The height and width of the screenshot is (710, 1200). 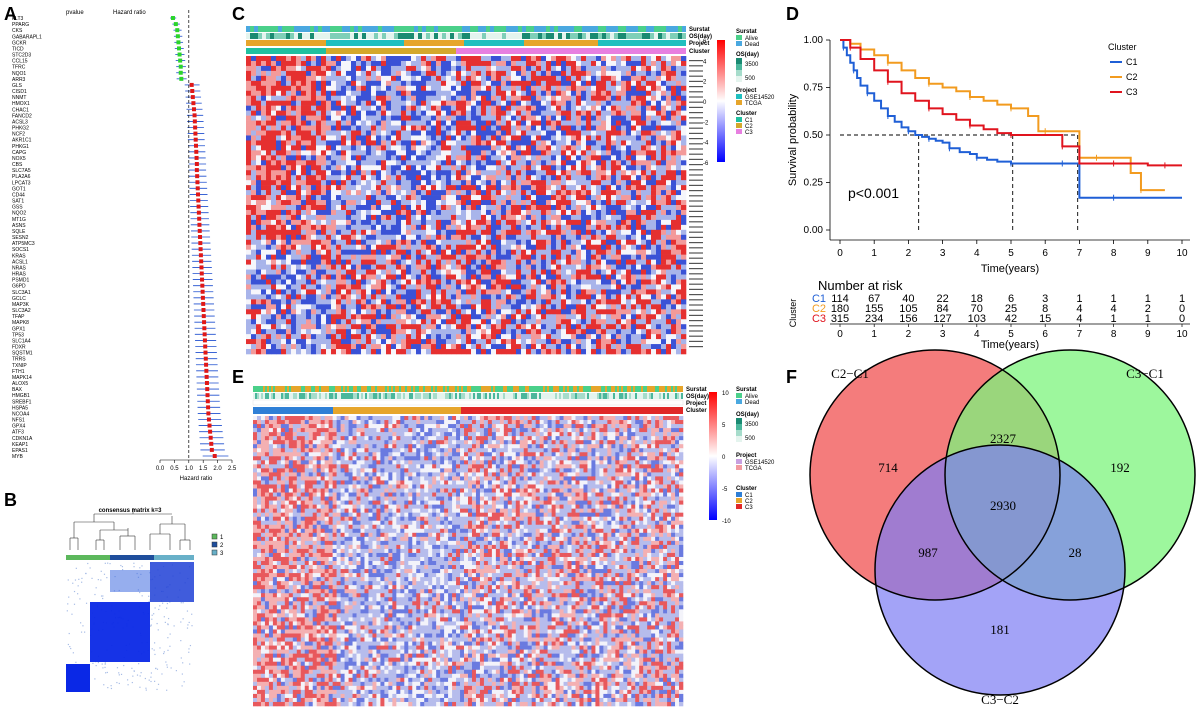 I want to click on panel-letter-b: B, so click(x=10, y=500).